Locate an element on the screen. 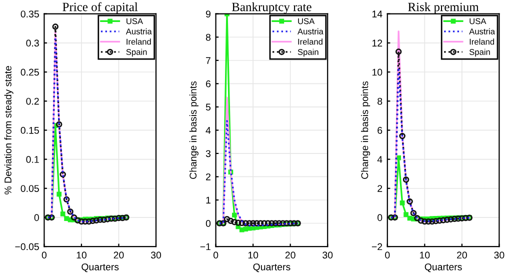  y-tick-label: 0.05 is located at coordinates (29, 188).